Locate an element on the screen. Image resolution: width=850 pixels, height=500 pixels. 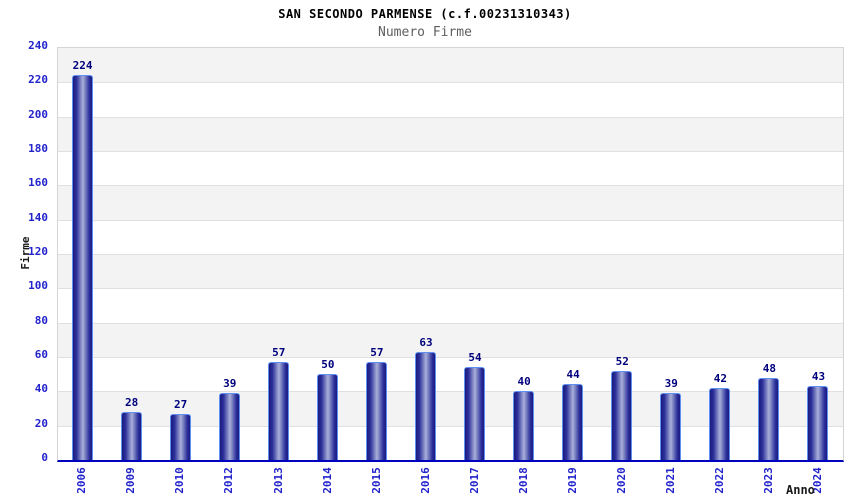
x-tick-label: 2009 is located at coordinates (131, 480).